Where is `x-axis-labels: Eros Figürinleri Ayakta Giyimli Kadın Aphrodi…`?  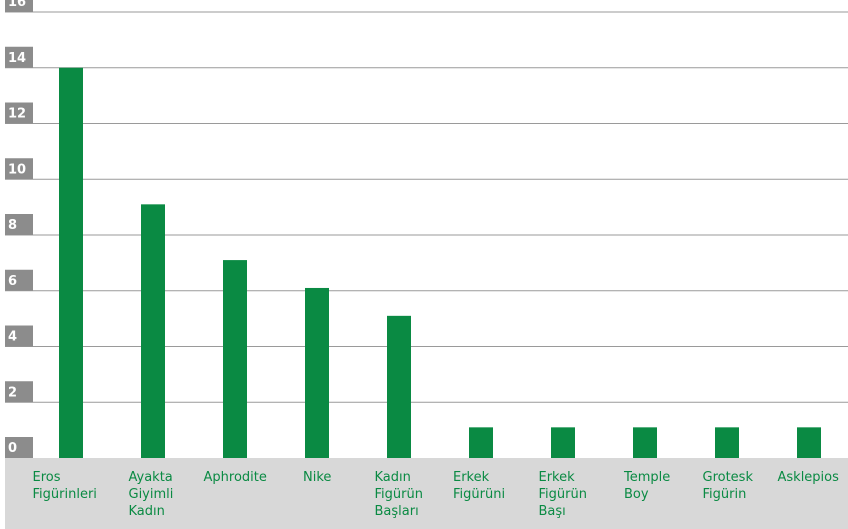
x-axis-labels: Eros Figürinleri Ayakta Giyimli Kadın Aphrodi… is located at coordinates (436, 494).